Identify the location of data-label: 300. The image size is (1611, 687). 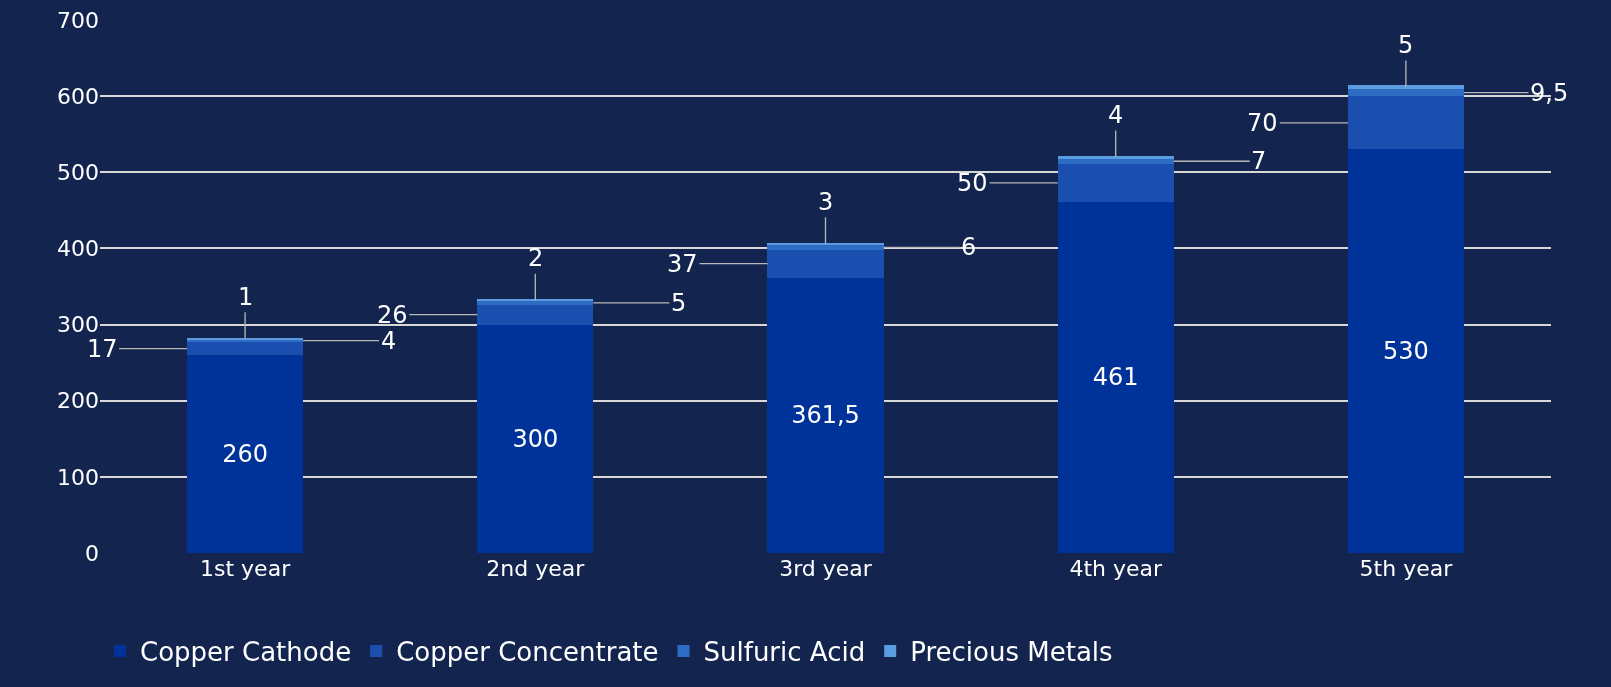
(535, 438).